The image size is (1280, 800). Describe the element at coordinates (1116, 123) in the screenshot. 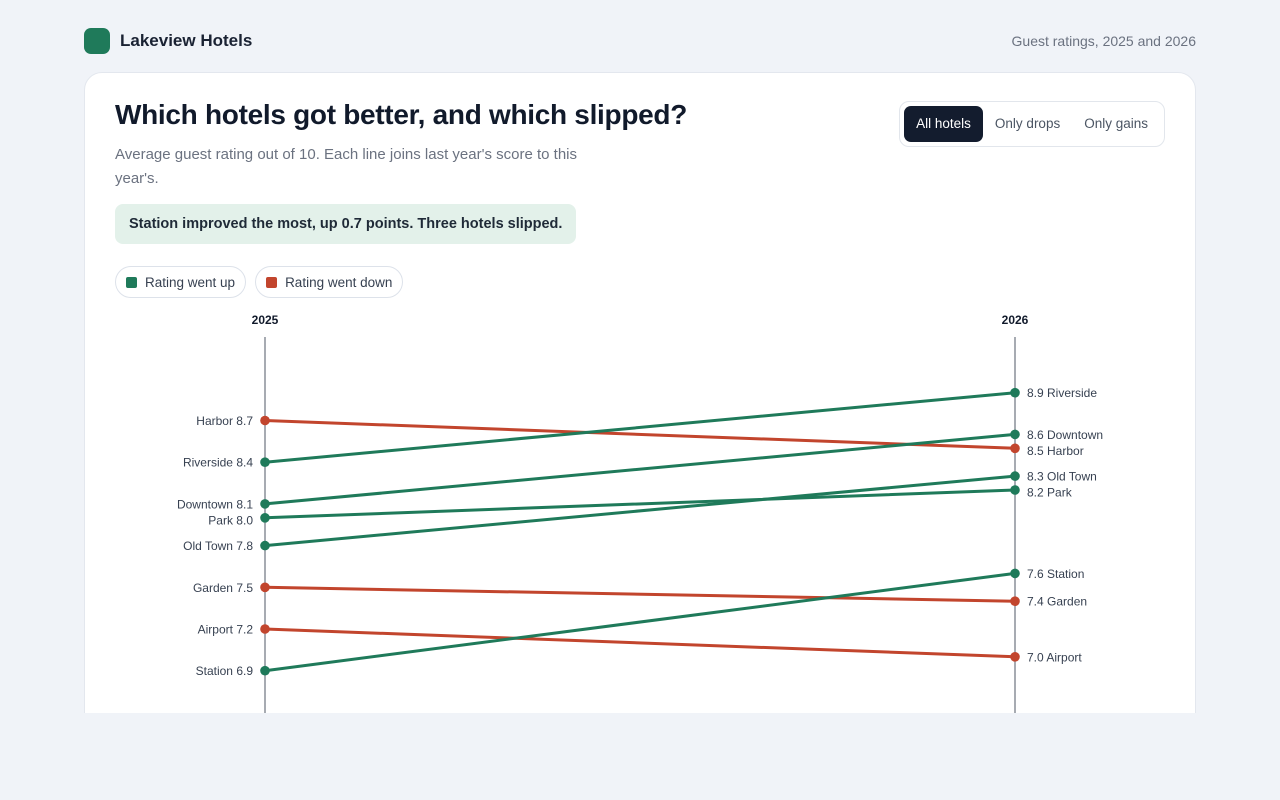

I see `filter-only-gains: Only gains` at that location.